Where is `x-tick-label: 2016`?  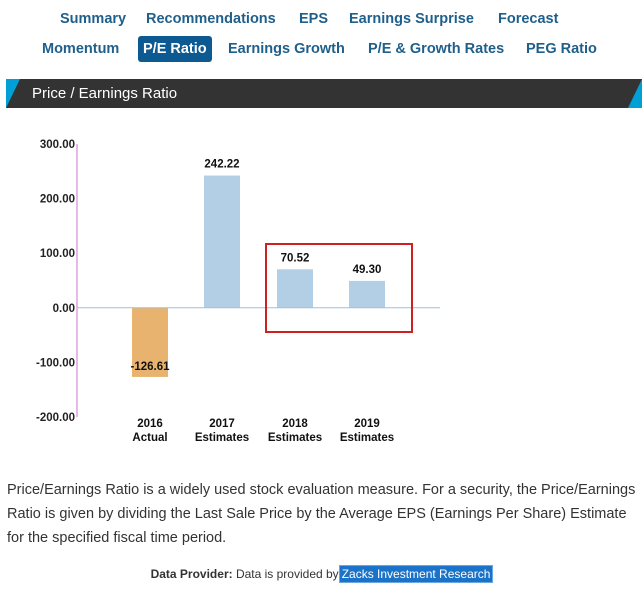
x-tick-label: 2016 is located at coordinates (150, 424).